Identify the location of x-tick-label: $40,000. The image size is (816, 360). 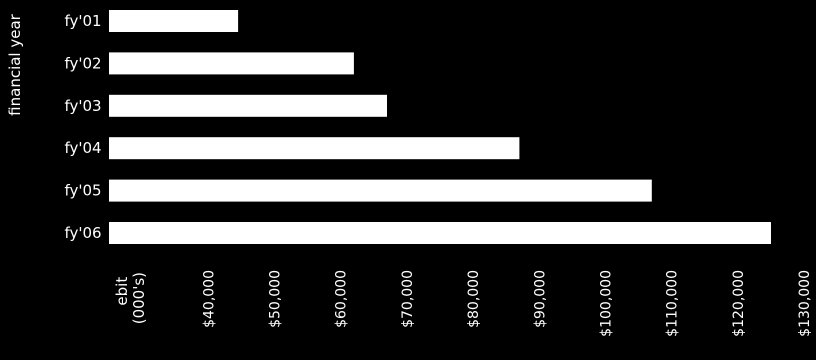
(209, 299).